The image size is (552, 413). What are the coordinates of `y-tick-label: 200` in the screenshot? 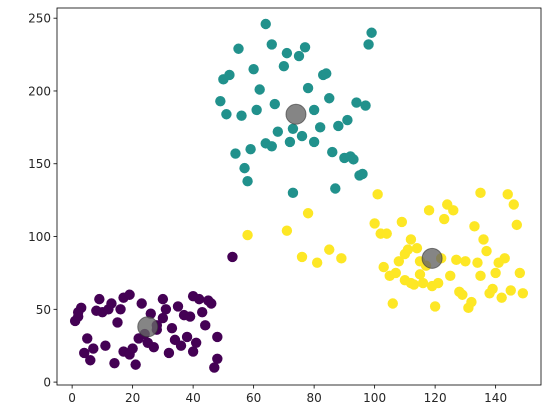 It's located at (39, 91).